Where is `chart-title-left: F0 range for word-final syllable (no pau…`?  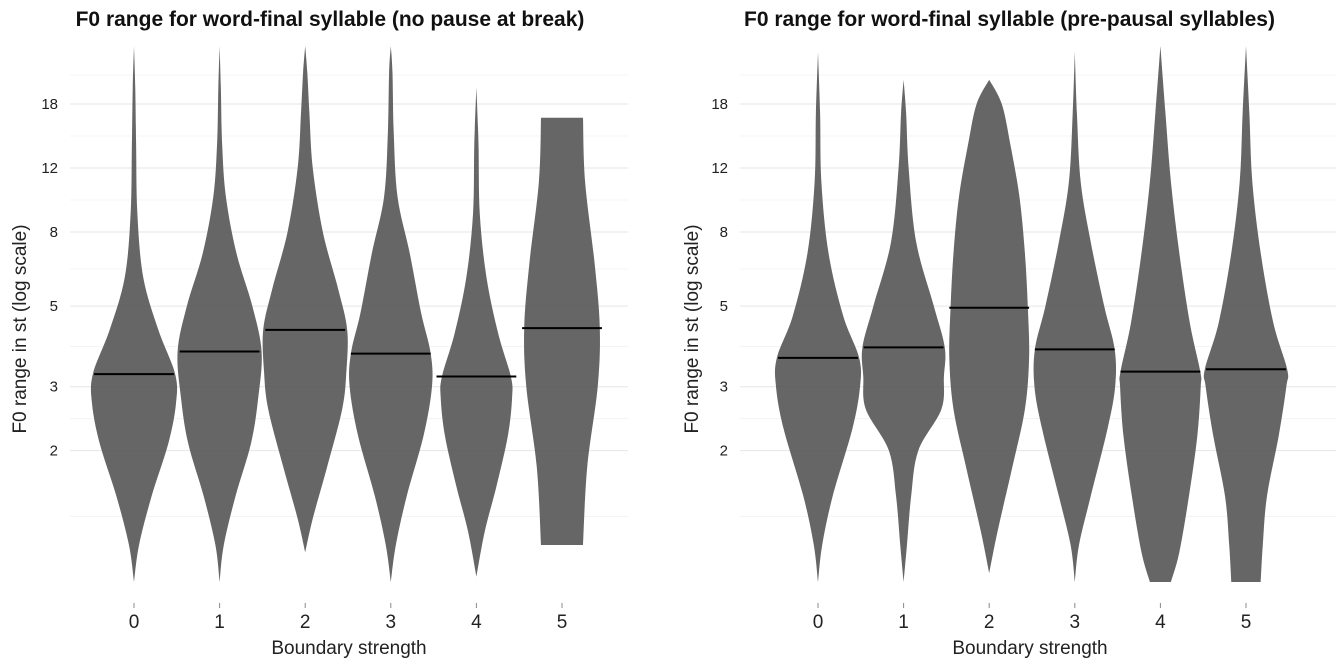
chart-title-left: F0 range for word-final syllable (no pau… is located at coordinates (330, 19).